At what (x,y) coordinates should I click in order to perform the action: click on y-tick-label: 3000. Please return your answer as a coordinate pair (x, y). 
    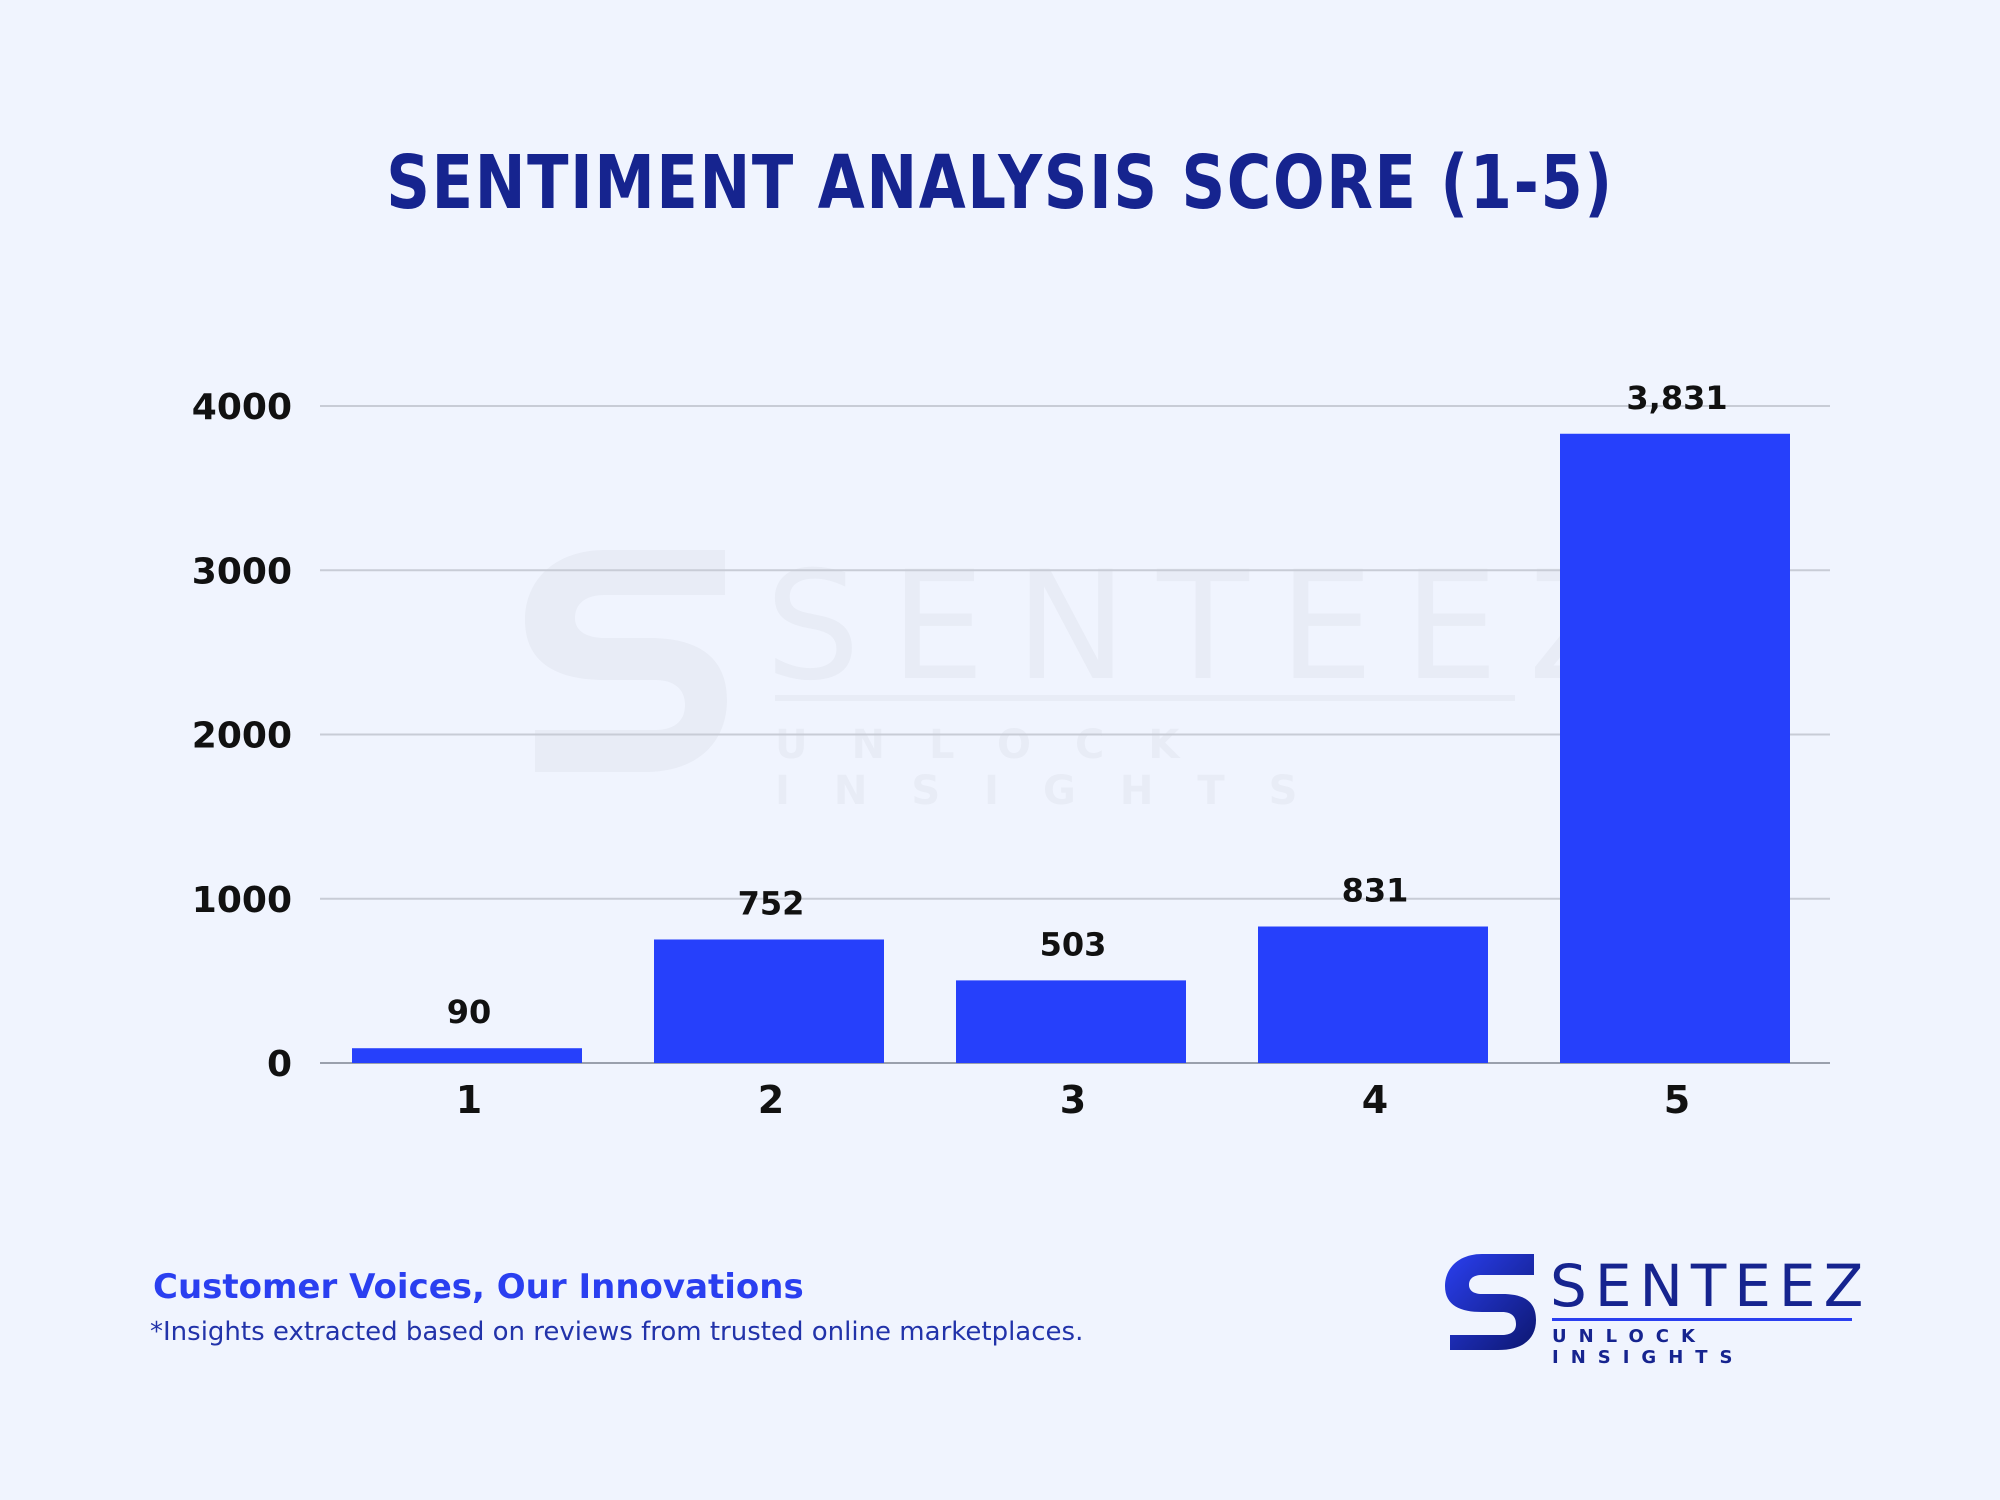
    Looking at the image, I should click on (242, 571).